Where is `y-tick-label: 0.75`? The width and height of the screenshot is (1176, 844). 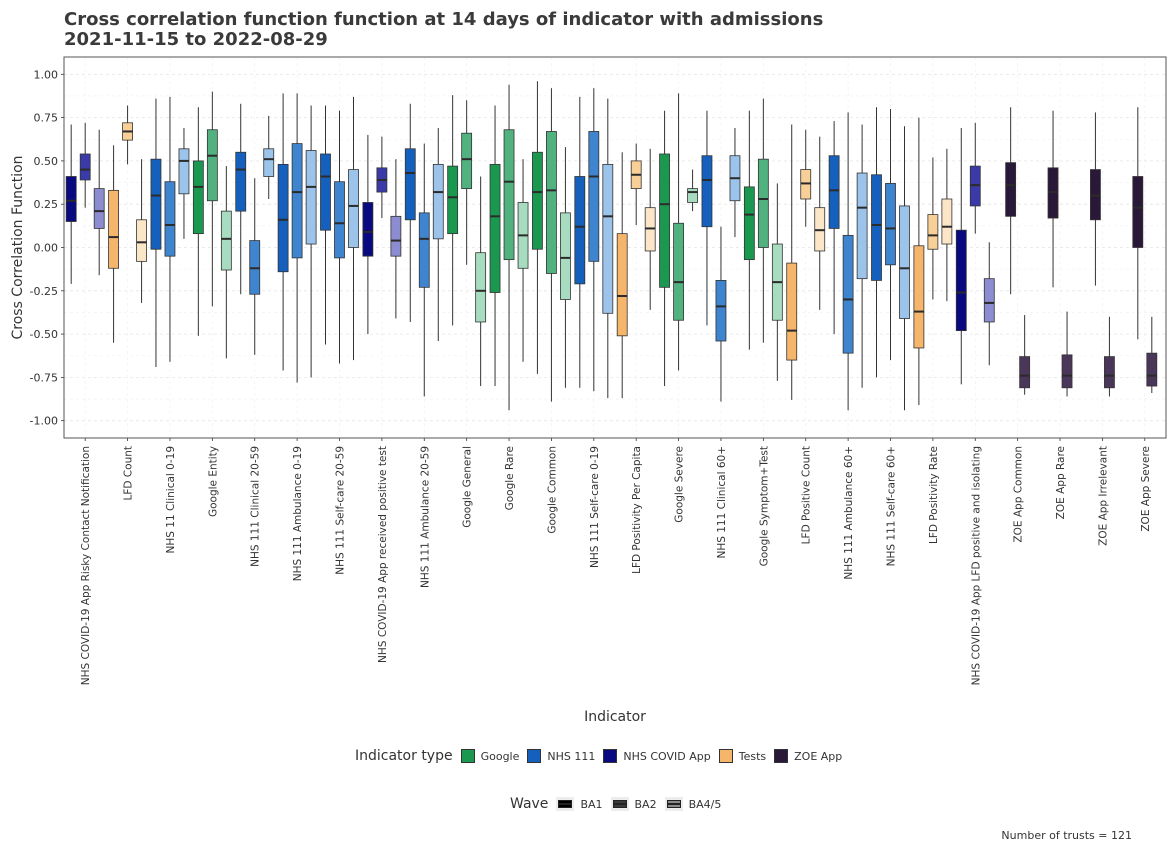
y-tick-label: 0.75 is located at coordinates (46, 118).